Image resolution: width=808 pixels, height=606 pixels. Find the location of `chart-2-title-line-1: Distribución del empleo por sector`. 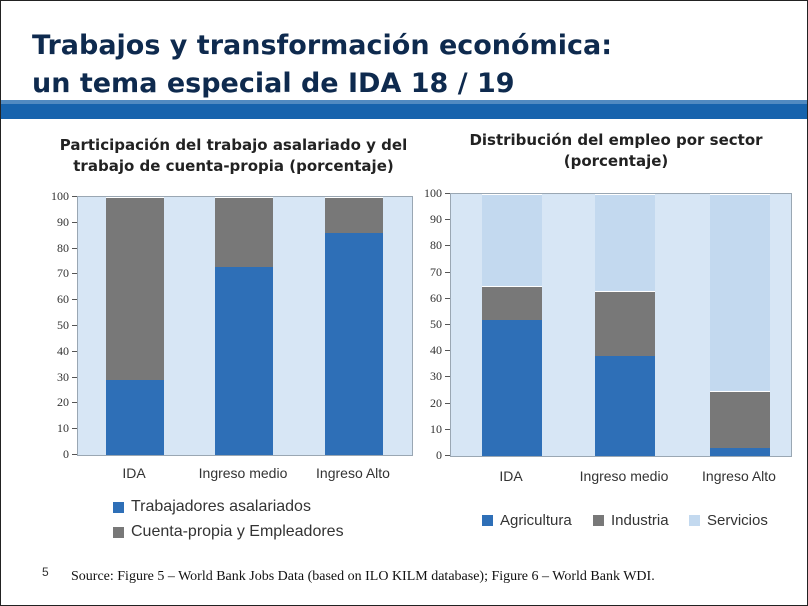

chart-2-title-line-1: Distribución del empleo por sector is located at coordinates (616, 140).